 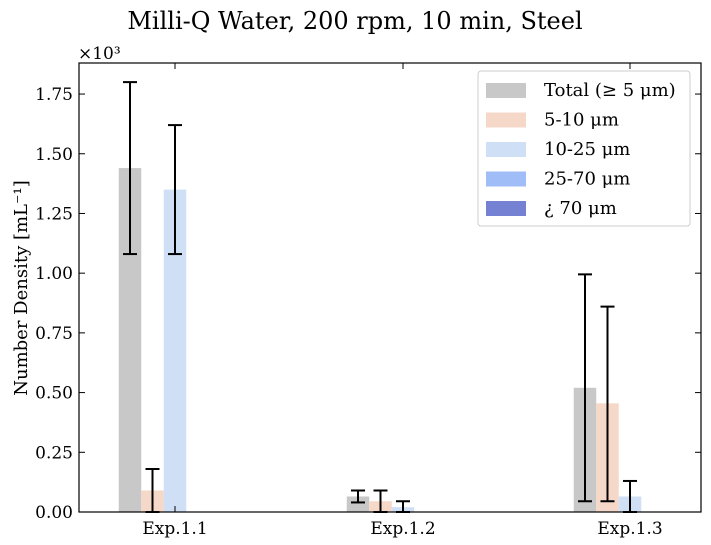 What do you see at coordinates (54, 513) in the screenshot?
I see `y-tick-label: 0.00` at bounding box center [54, 513].